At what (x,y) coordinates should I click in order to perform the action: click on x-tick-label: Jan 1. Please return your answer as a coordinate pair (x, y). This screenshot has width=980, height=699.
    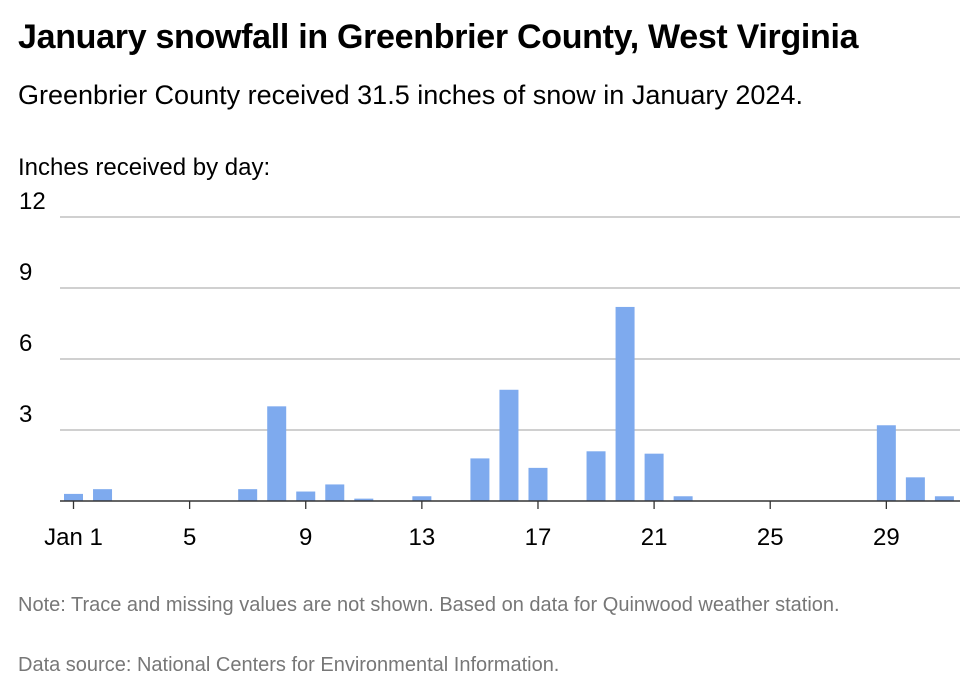
    Looking at the image, I should click on (73, 537).